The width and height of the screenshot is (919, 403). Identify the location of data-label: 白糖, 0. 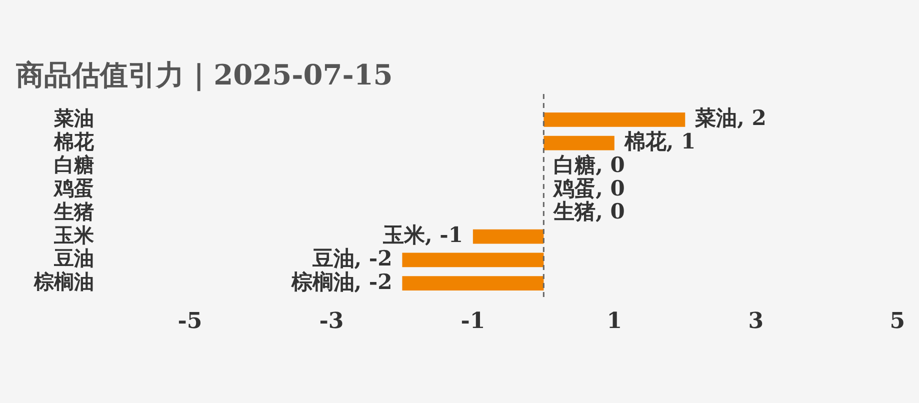
(589, 164).